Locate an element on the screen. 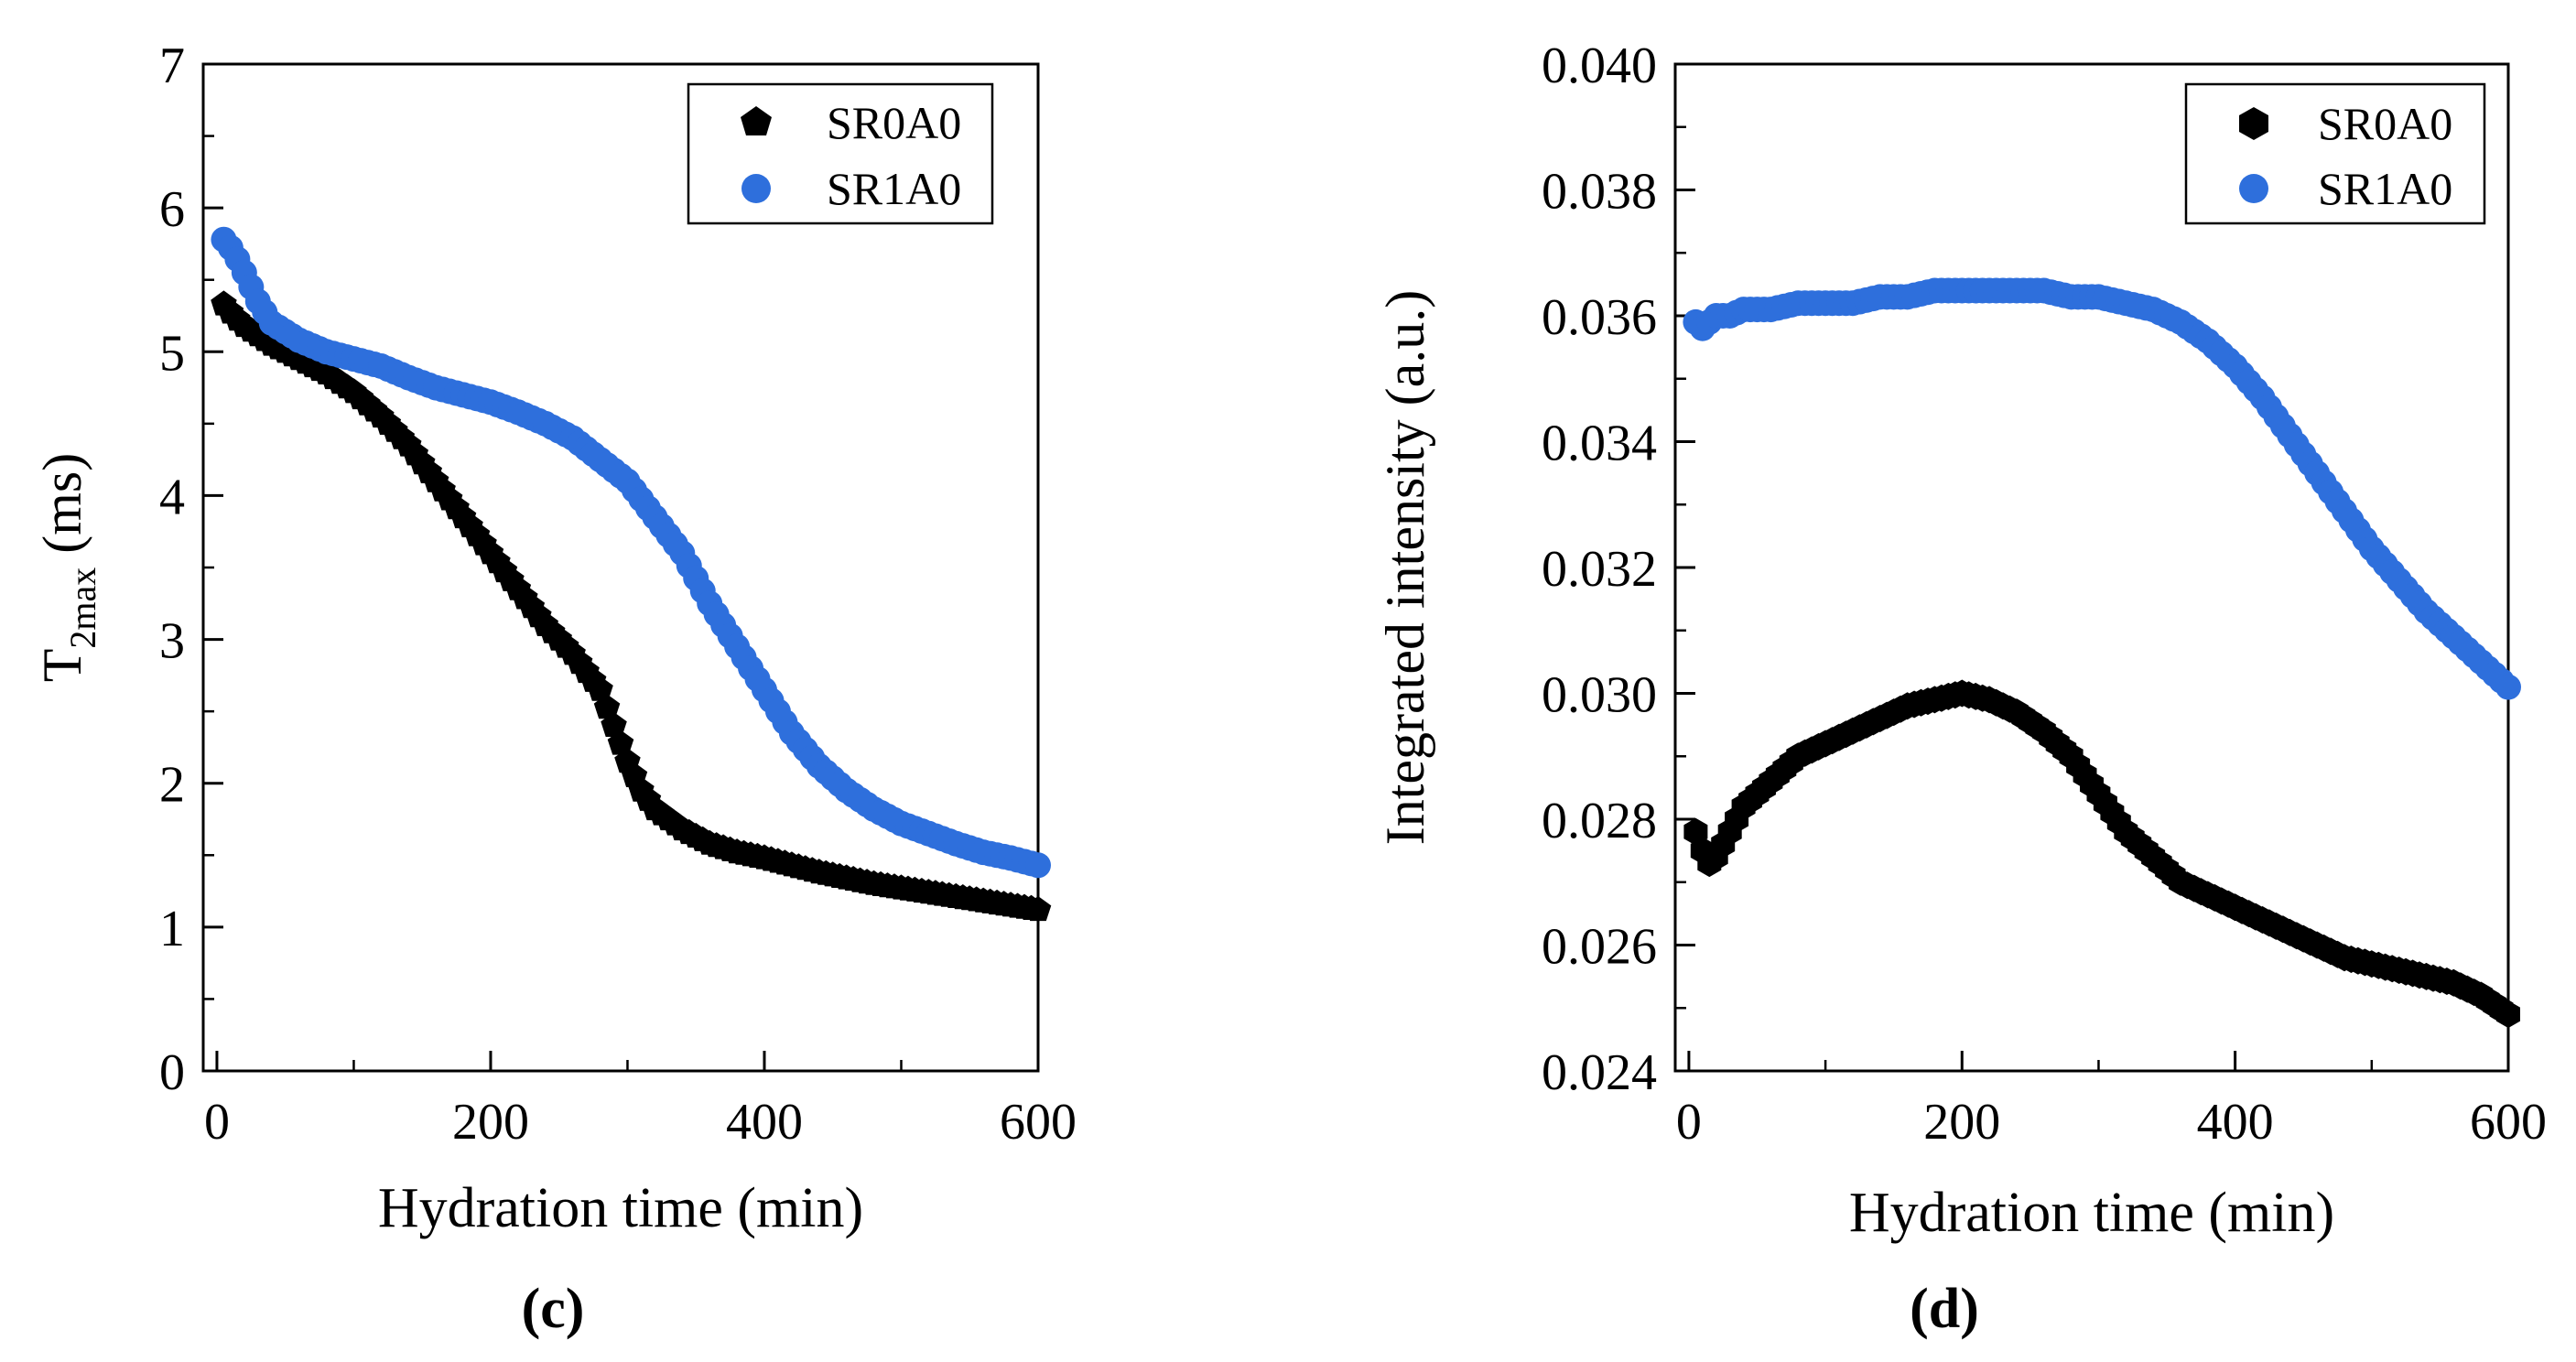  panel-d-caption: (d) is located at coordinates (1945, 1309).